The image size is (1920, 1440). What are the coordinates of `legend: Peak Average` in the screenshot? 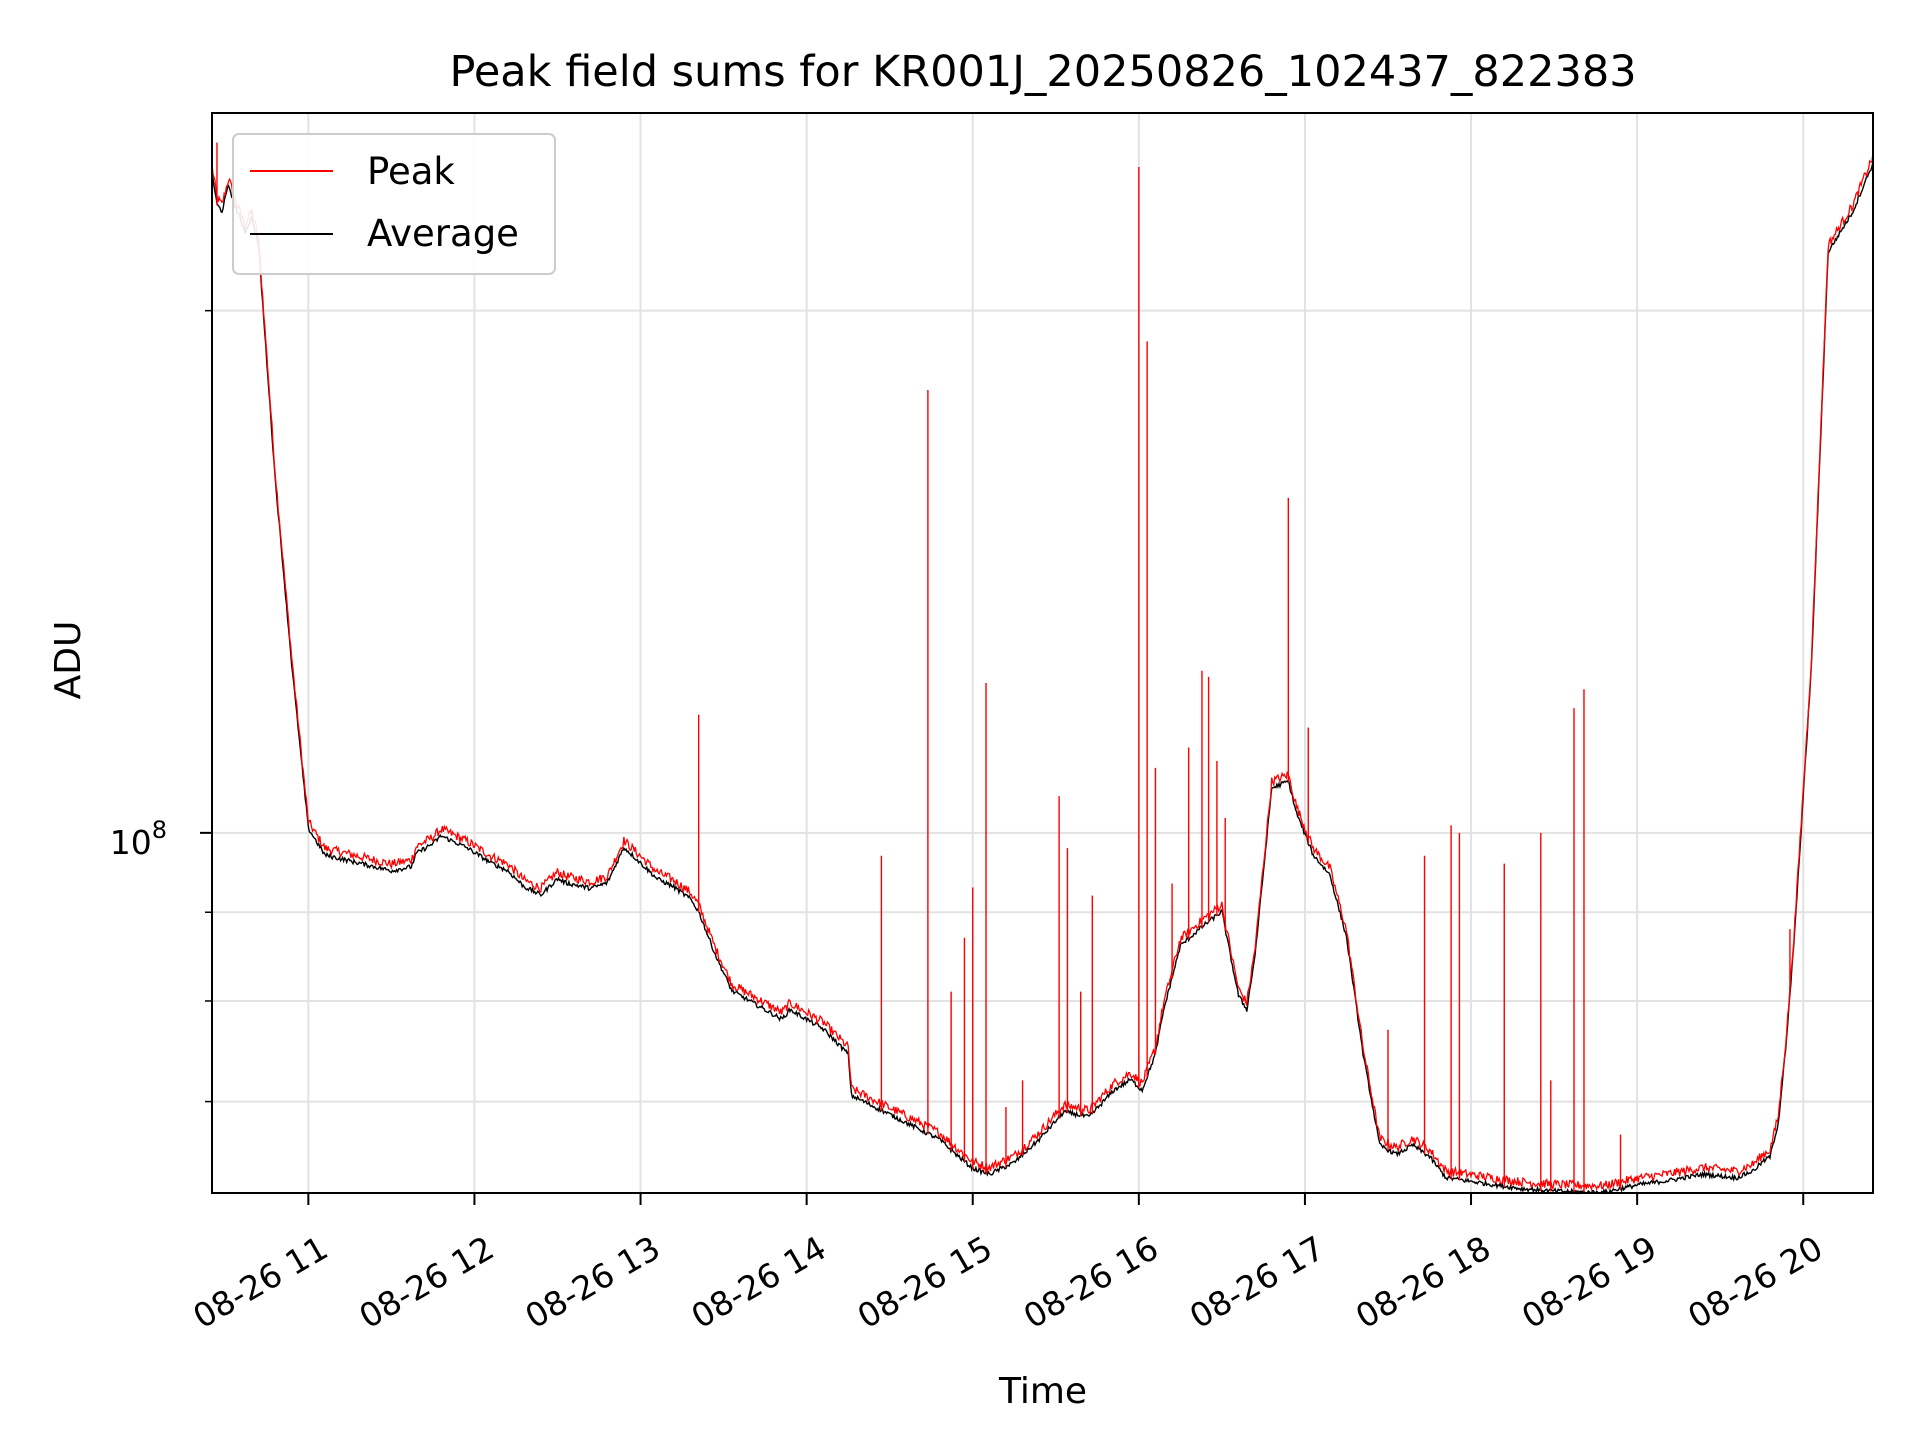 It's located at (394, 204).